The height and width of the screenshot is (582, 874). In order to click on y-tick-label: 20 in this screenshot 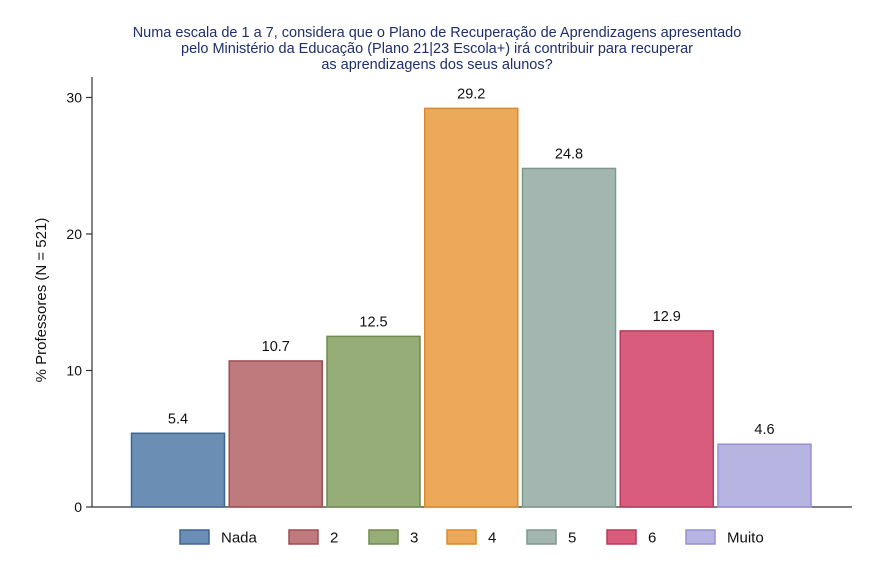, I will do `click(74, 234)`.